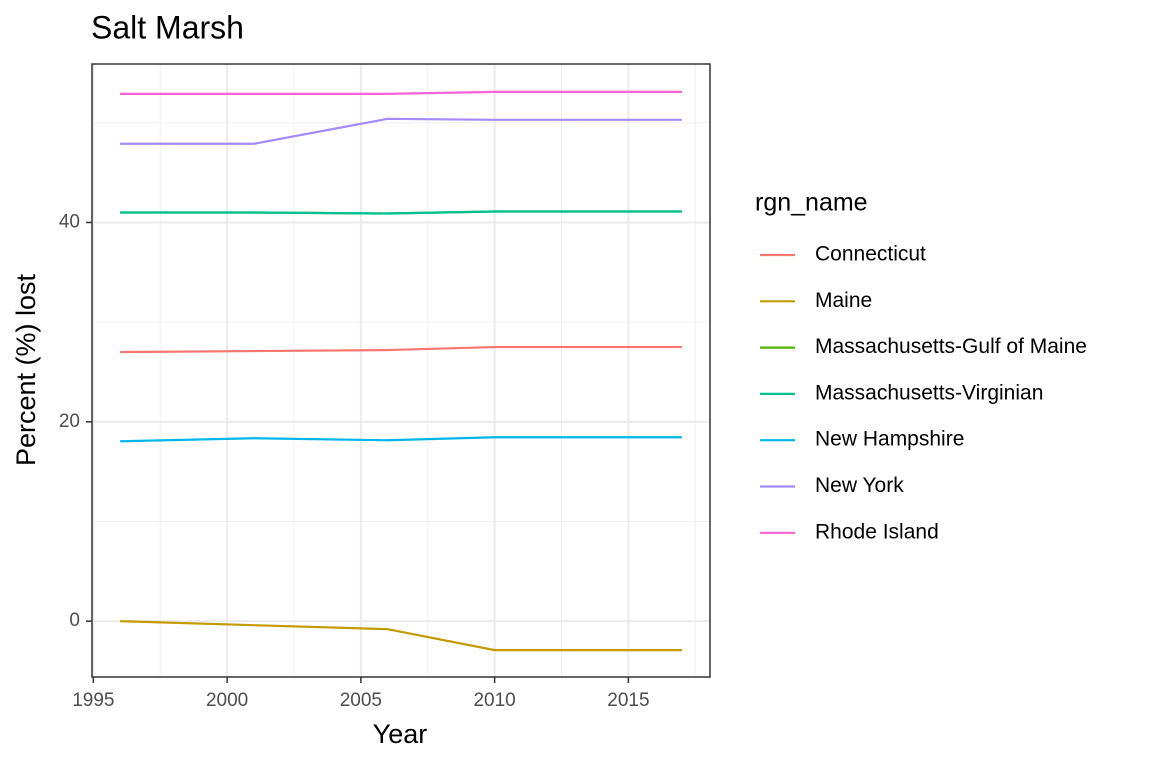 The width and height of the screenshot is (1152, 768). I want to click on x-tick-label: 2000, so click(227, 700).